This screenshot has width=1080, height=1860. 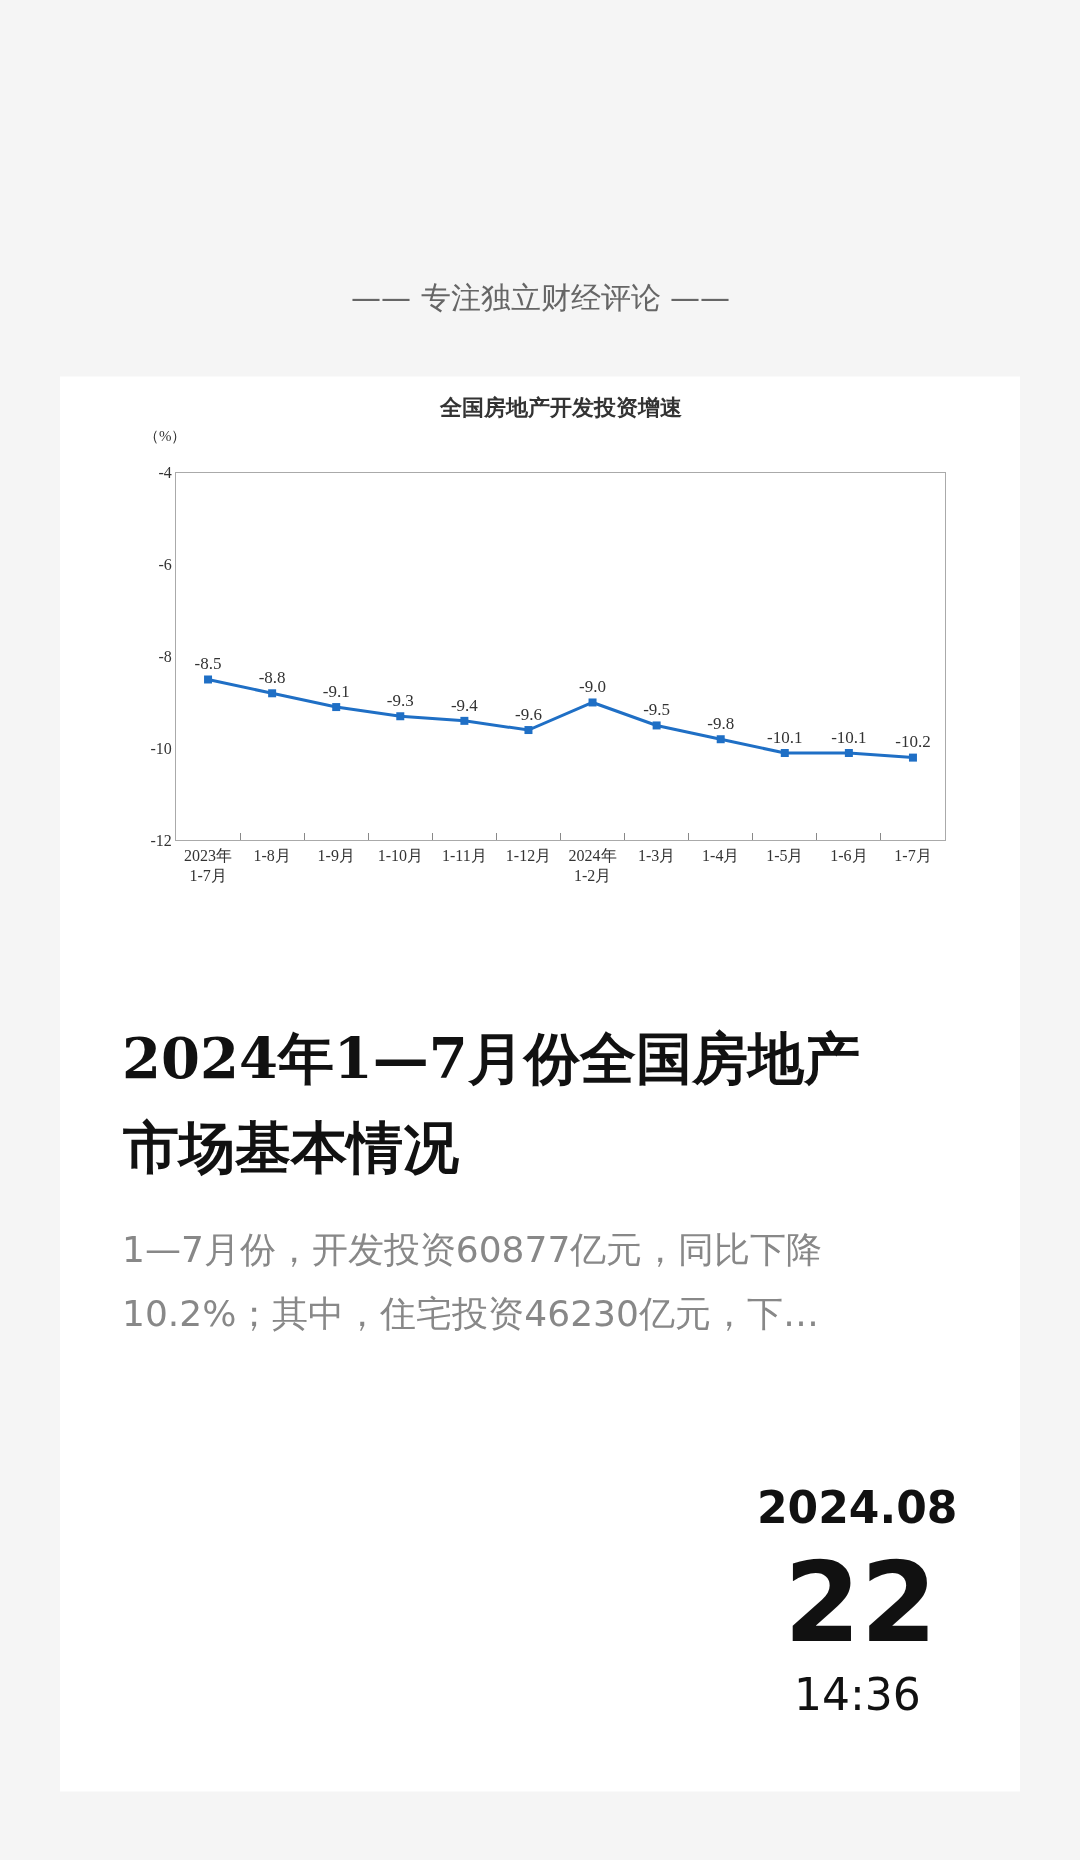 What do you see at coordinates (272, 855) in the screenshot?
I see `x-tick-label: 1-8月` at bounding box center [272, 855].